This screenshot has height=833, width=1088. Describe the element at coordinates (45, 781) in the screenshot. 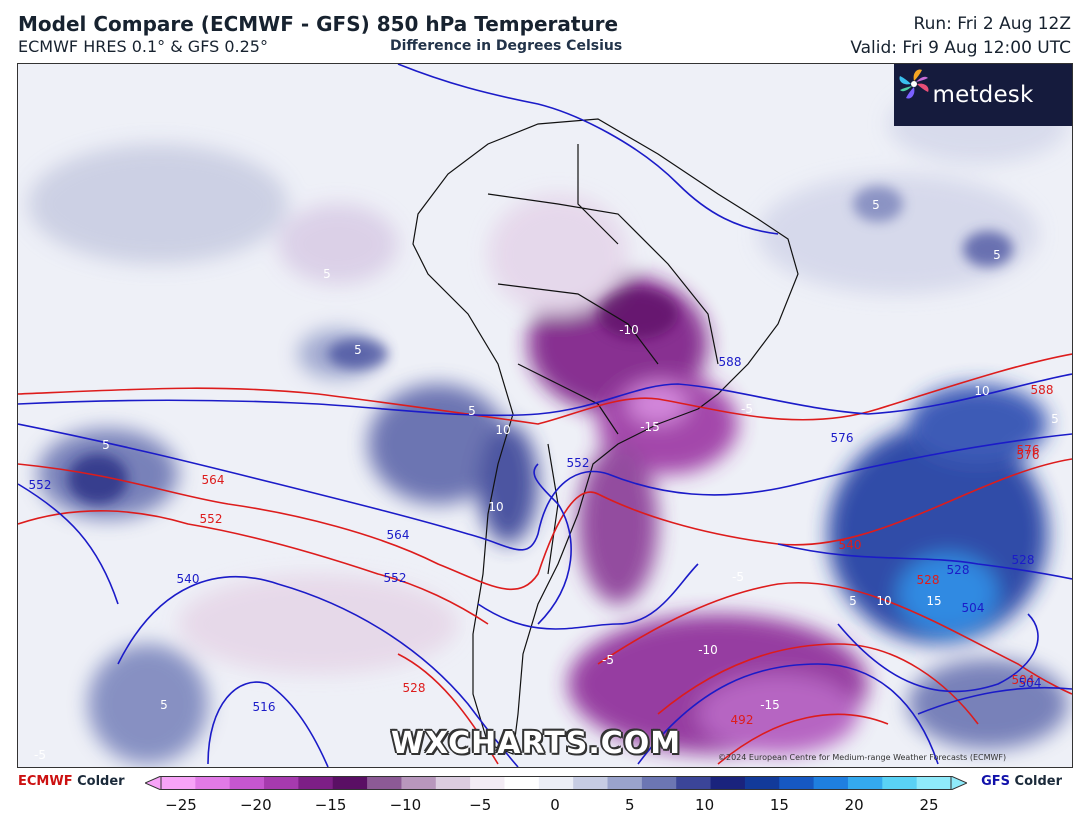

I see `legend-ecmwf-name: ECMWF` at that location.